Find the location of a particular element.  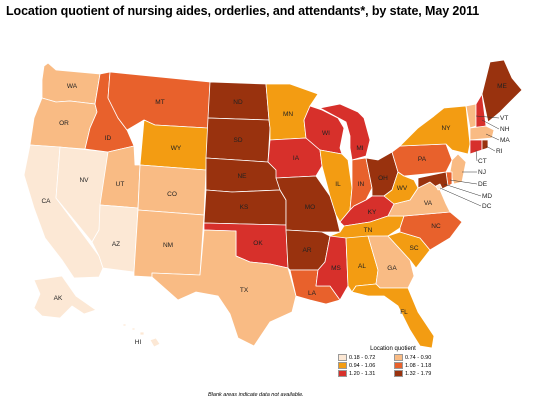

label-ar: AR is located at coordinates (306, 250).